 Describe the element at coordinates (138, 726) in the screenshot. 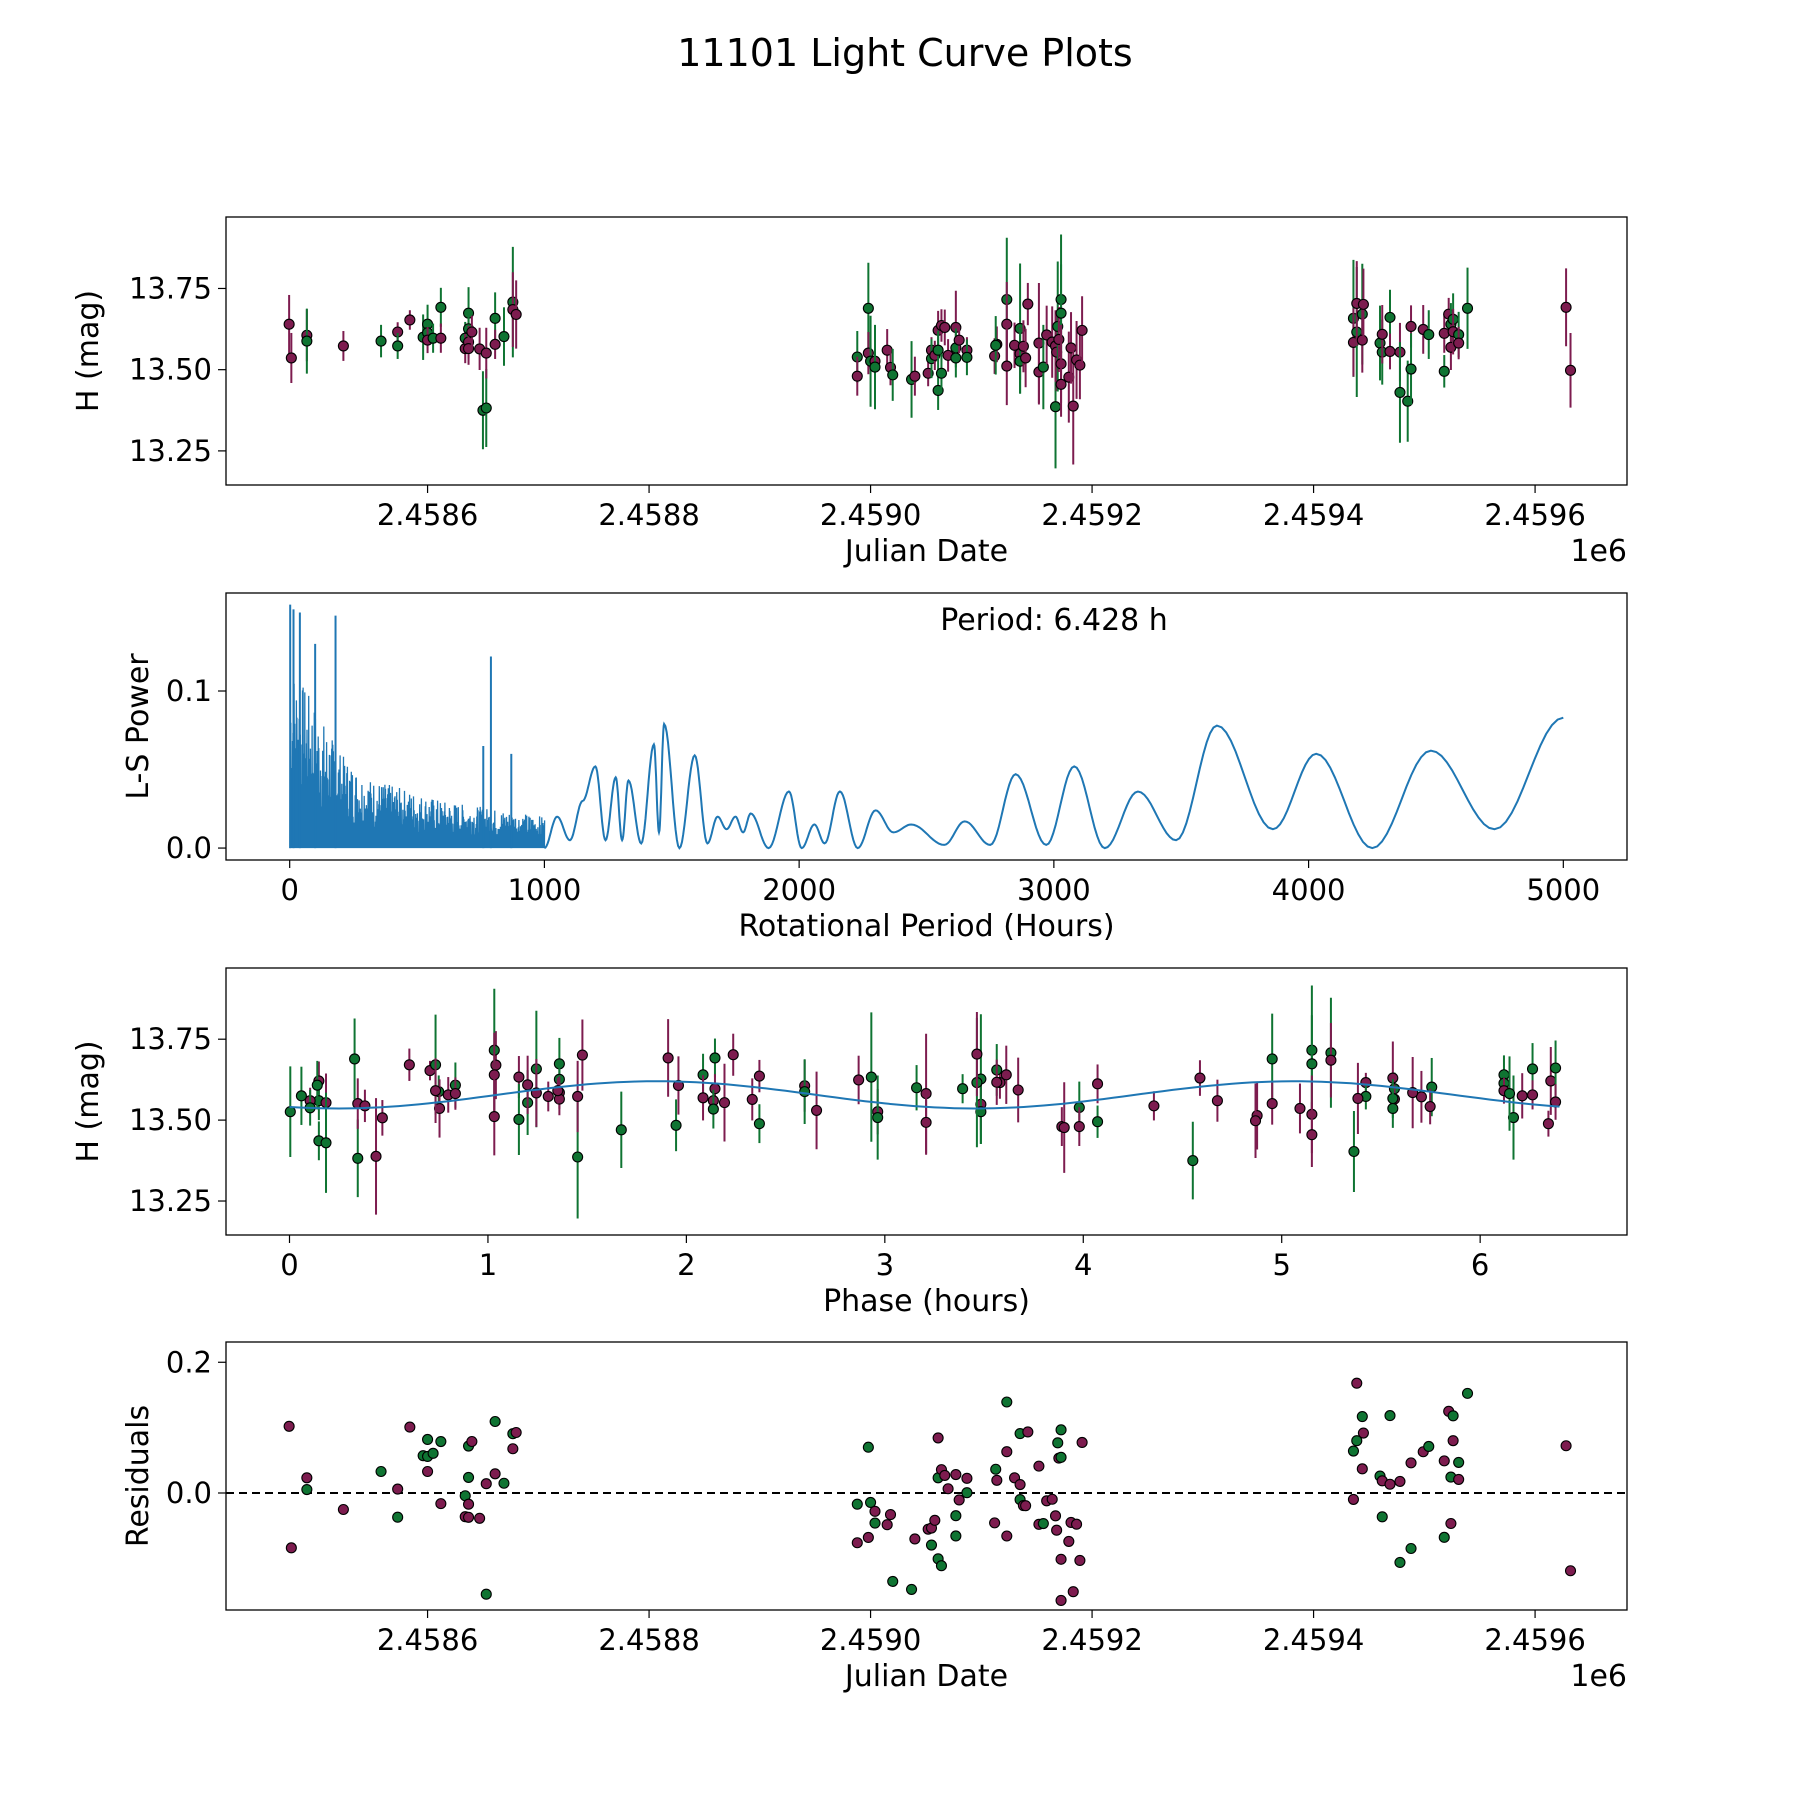

I see `periodogram-ylabel: L-S Power` at that location.